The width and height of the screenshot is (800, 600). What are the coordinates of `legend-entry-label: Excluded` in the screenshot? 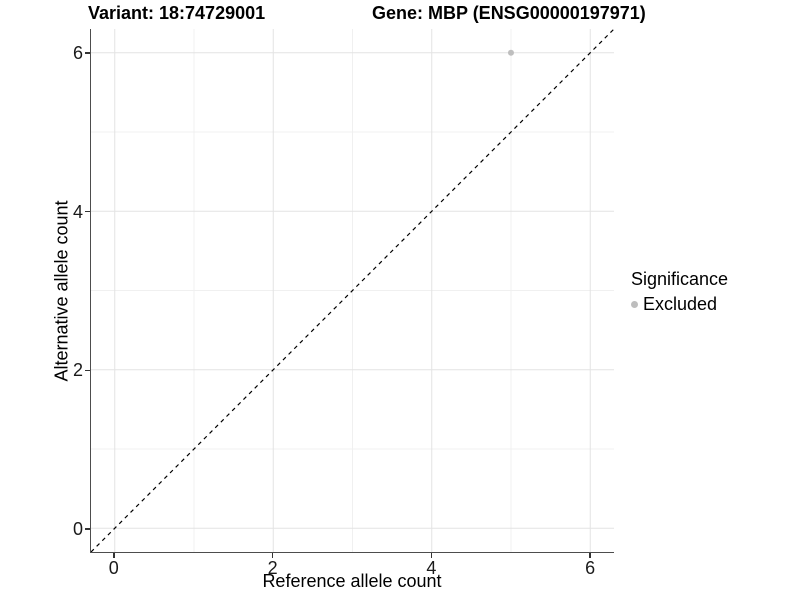 It's located at (680, 304).